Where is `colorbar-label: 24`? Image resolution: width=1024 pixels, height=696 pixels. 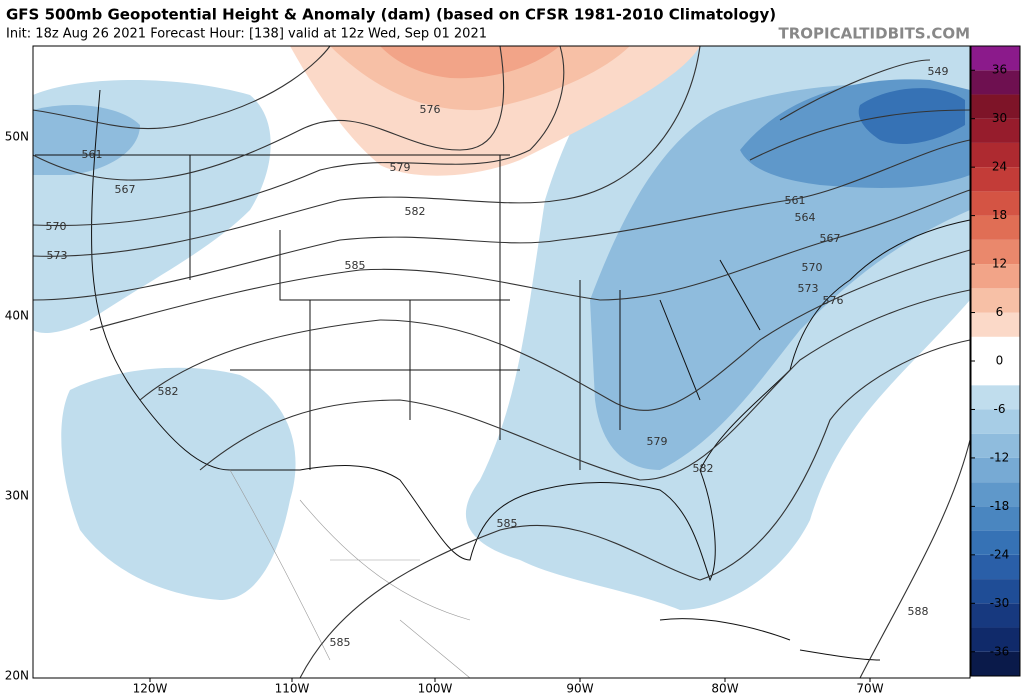
colorbar-label: 24 is located at coordinates (999, 167).